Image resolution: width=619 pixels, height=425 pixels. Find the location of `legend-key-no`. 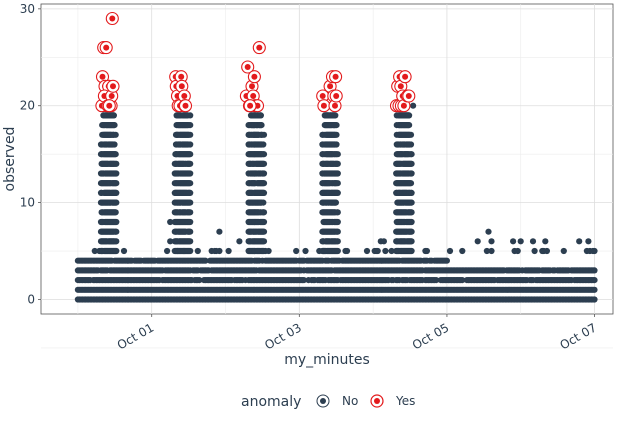

legend-key-no is located at coordinates (323, 401).